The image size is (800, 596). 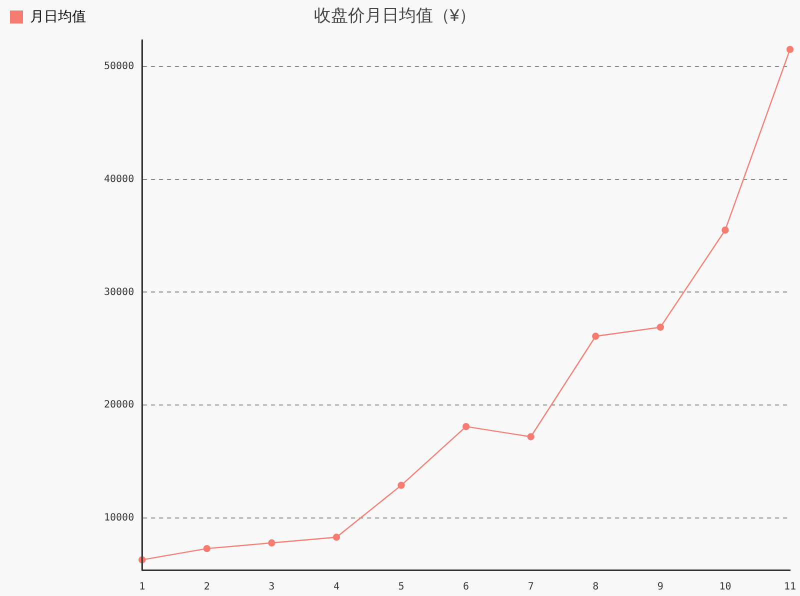 What do you see at coordinates (58, 16) in the screenshot?
I see `legend-label: 月日均值` at bounding box center [58, 16].